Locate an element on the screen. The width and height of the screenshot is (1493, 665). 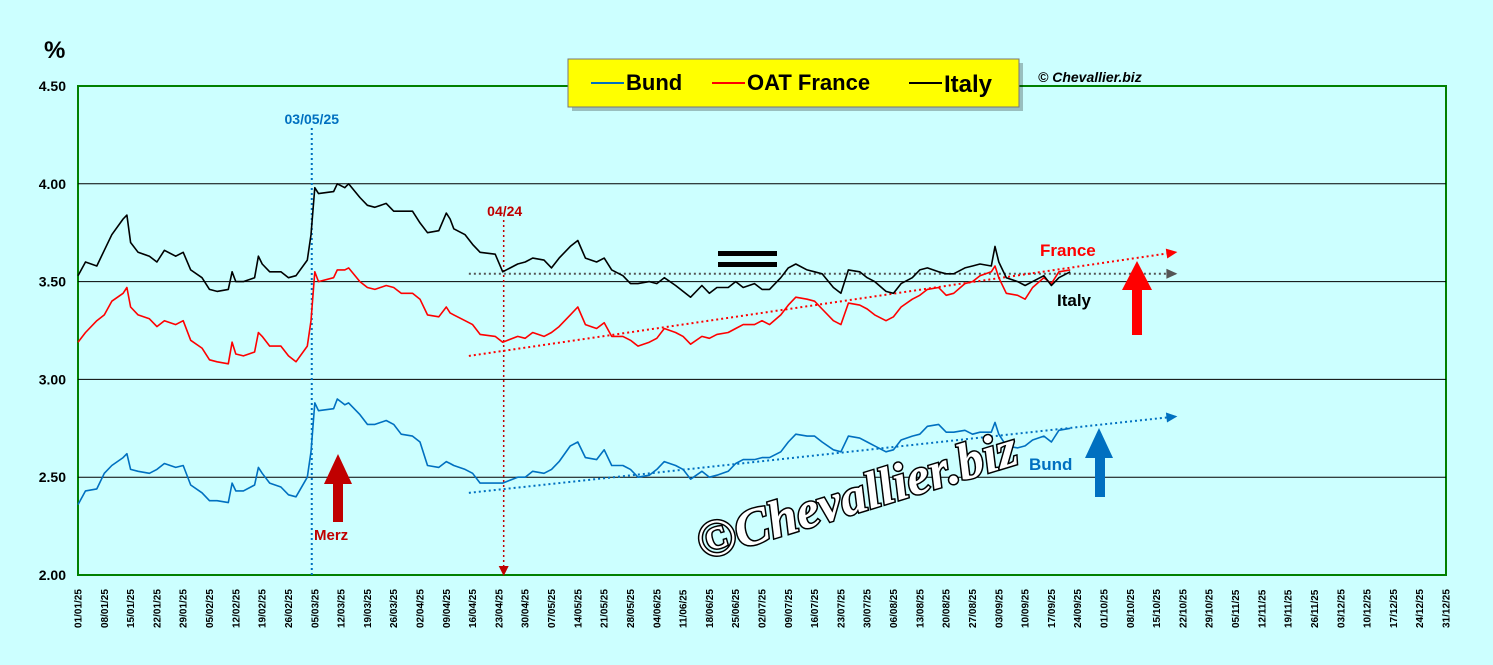
marker-bar-bottom is located at coordinates (747, 264).